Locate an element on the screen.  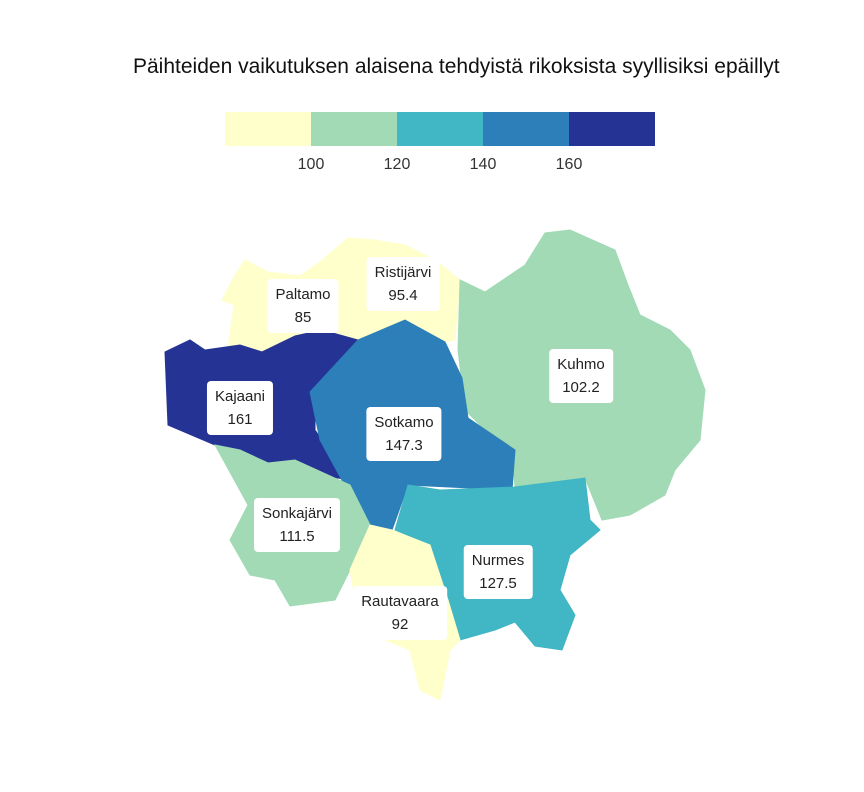
region-value: 161 is located at coordinates (240, 419).